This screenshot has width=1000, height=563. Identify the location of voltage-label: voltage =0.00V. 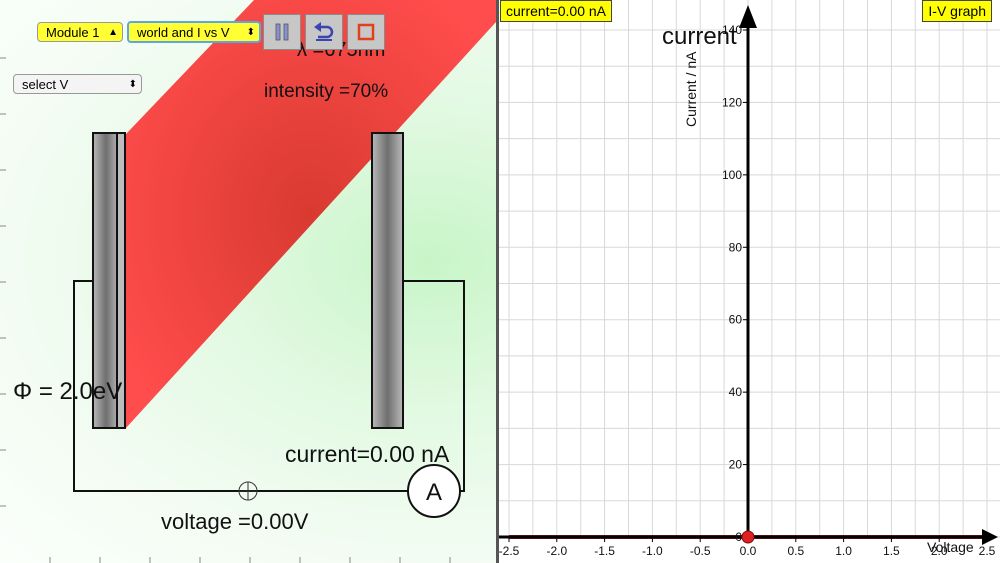
(235, 521).